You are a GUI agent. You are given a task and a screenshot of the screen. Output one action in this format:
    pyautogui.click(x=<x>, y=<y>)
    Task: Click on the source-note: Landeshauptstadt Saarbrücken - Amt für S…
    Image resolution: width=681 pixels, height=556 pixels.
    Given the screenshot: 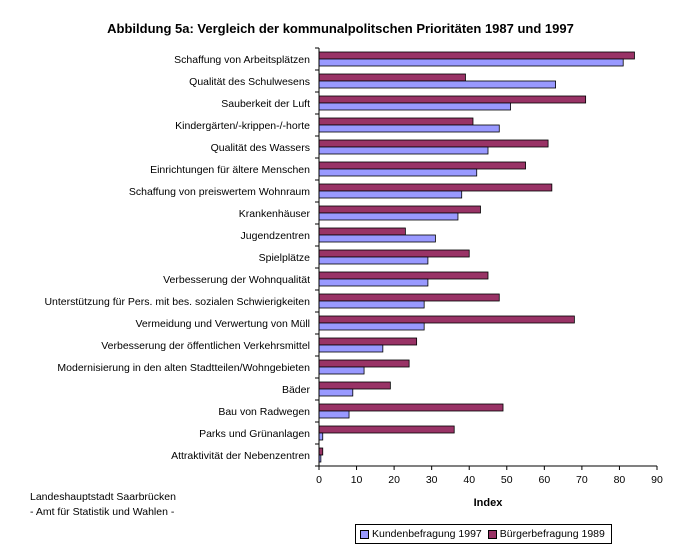 What is the action you would take?
    pyautogui.click(x=103, y=505)
    